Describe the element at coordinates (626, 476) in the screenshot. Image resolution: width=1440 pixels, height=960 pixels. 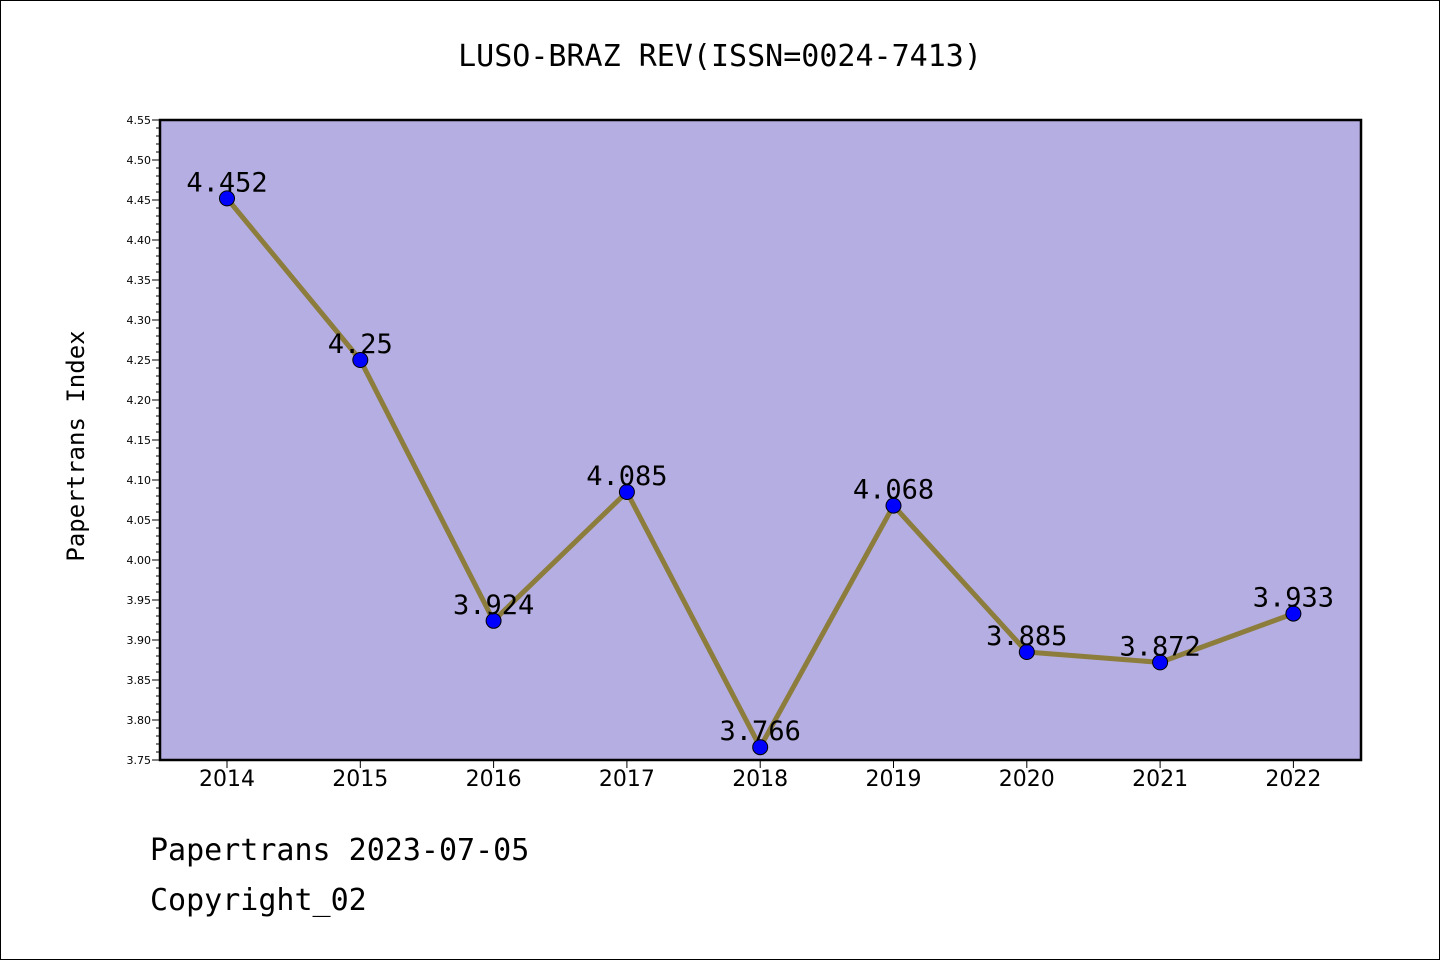
I see `data-label: 4.085` at that location.